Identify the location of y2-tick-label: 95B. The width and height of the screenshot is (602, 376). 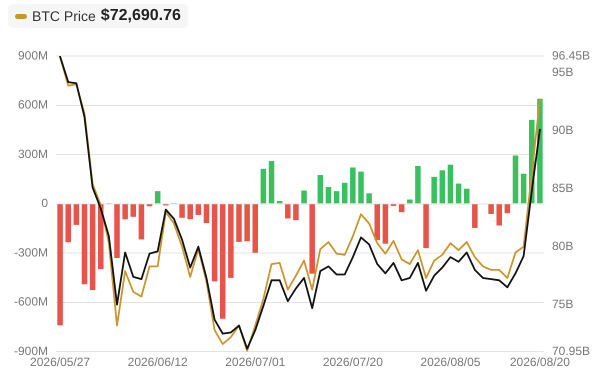
(563, 72).